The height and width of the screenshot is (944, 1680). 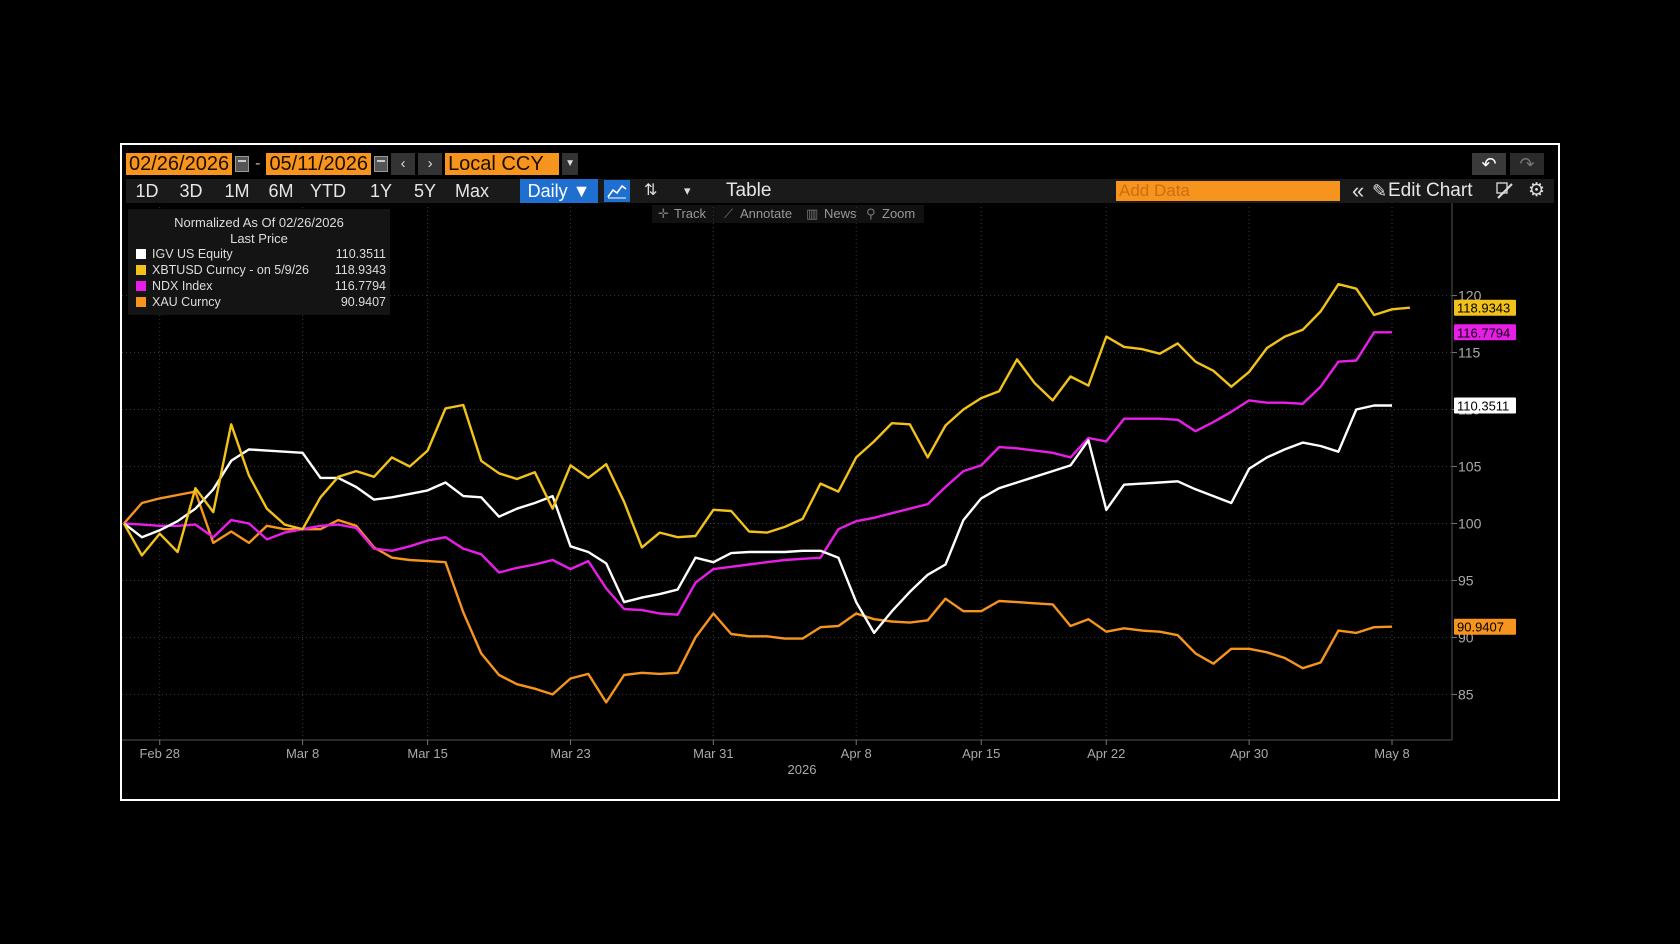 I want to click on y-tick-label: 100, so click(x=1470, y=523).